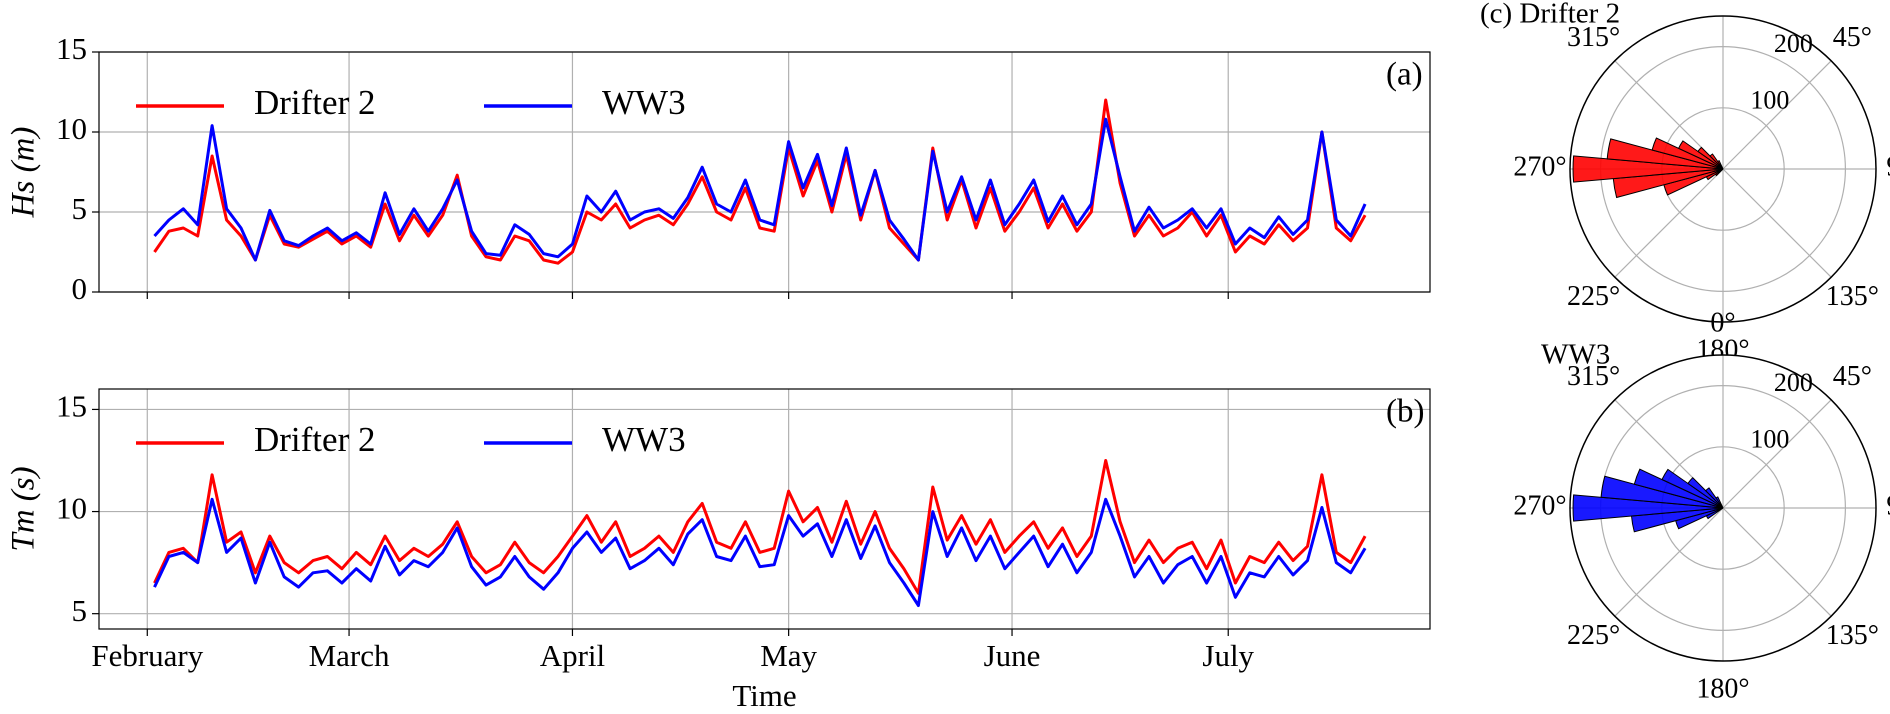 The width and height of the screenshot is (1890, 714). What do you see at coordinates (1575, 355) in the screenshot?
I see `polar-title: WW3` at bounding box center [1575, 355].